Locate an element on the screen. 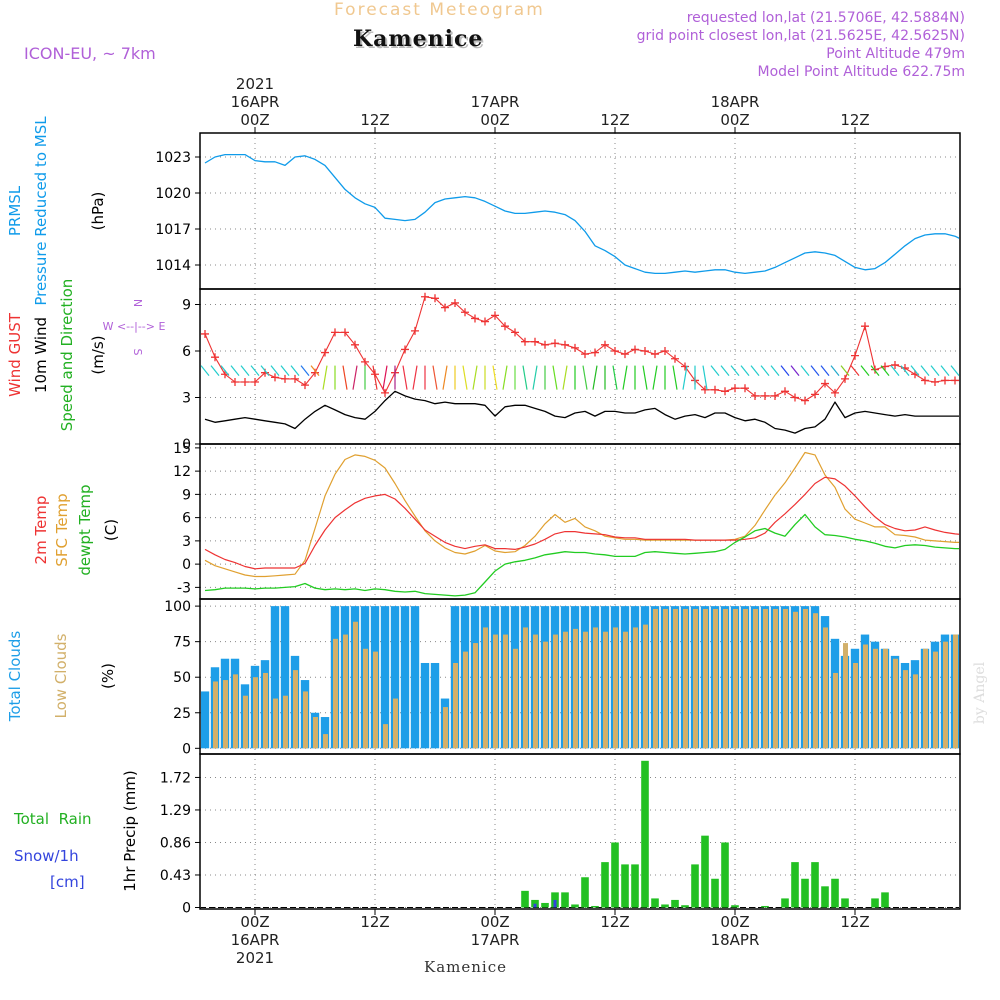 The width and height of the screenshot is (1000, 1000). pressure-label-2: Pressure Reduced to MSL is located at coordinates (41, 211).